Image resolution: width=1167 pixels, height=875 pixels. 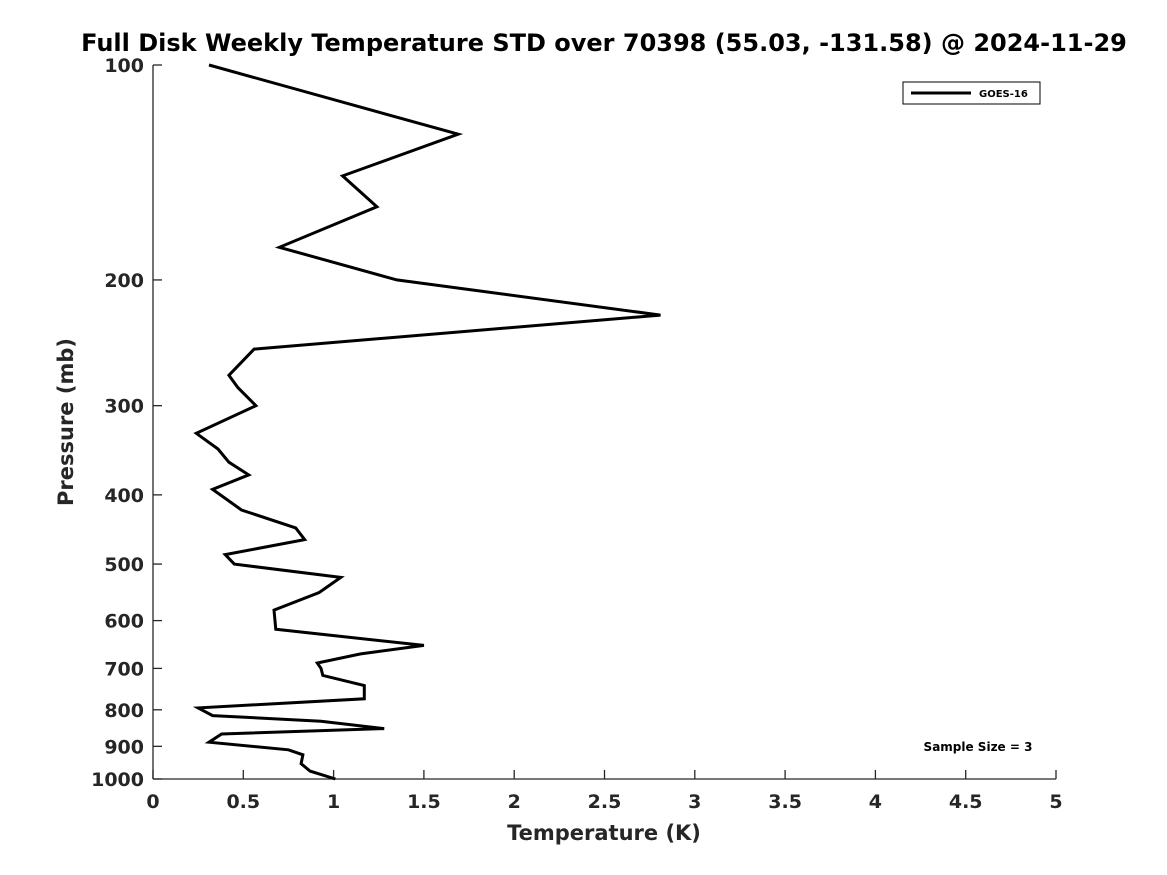 I want to click on x-tick-label: 3, so click(x=694, y=802).